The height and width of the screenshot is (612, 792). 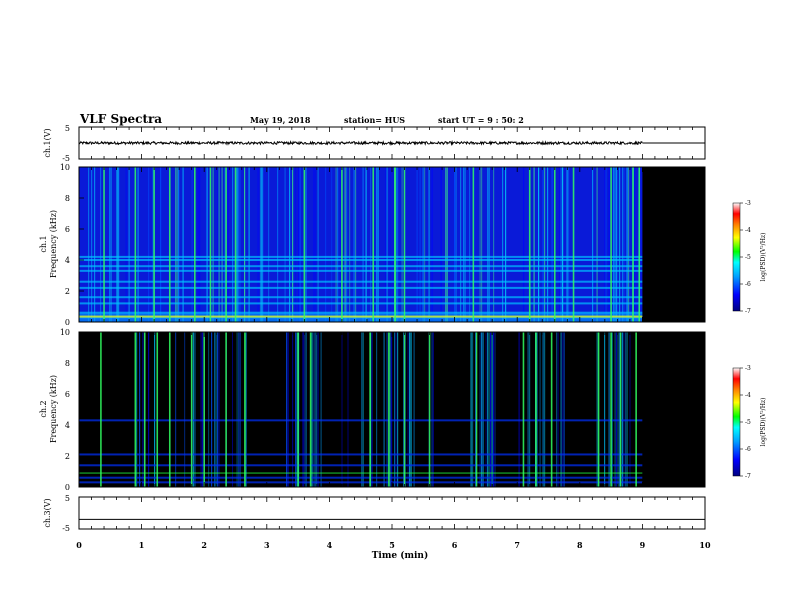 What do you see at coordinates (67, 291) in the screenshot?
I see `y-tick-label: 2` at bounding box center [67, 291].